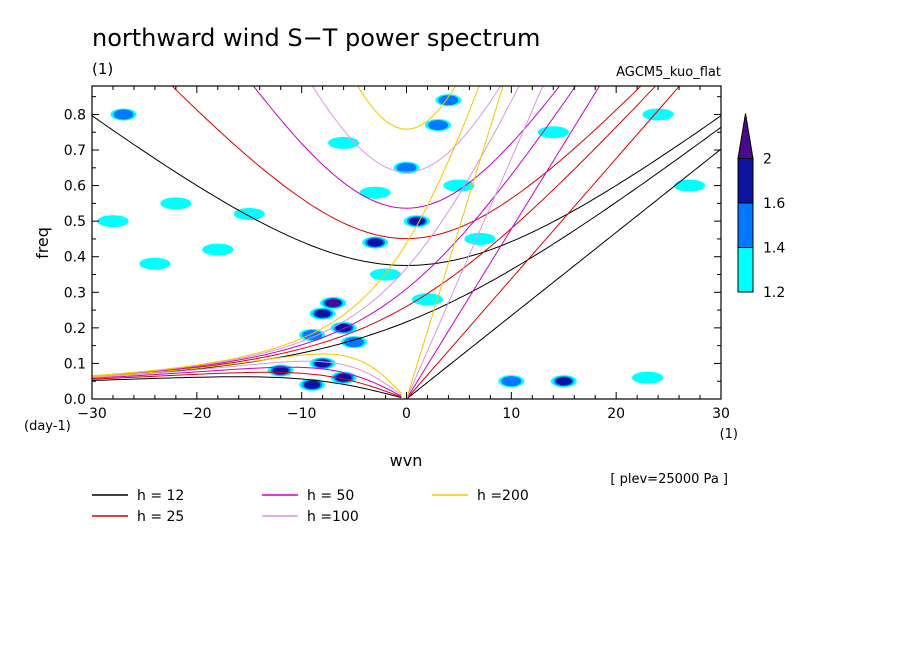 This screenshot has height=654, width=904. Describe the element at coordinates (310, 506) in the screenshot. I see `legend: h = 12 h = 25 h = 50 h =100 h =200` at that location.